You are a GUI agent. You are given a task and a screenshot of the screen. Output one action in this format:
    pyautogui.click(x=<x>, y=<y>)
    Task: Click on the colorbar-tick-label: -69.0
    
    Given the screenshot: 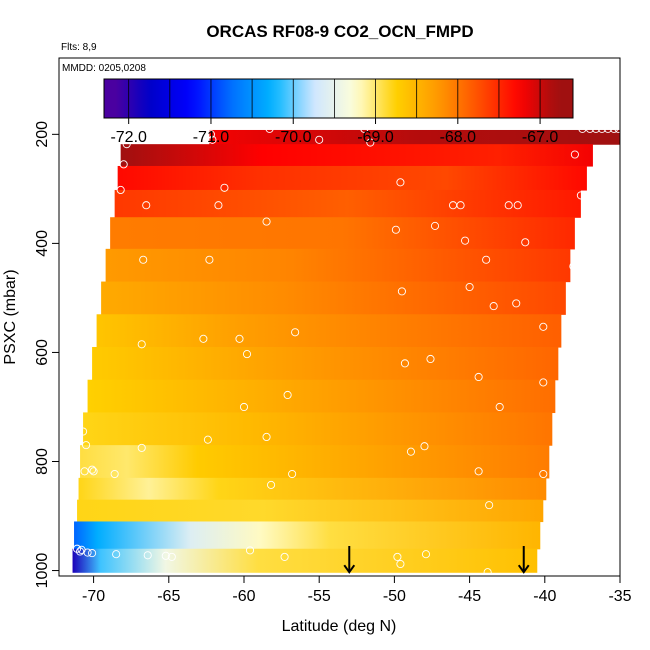 What is the action you would take?
    pyautogui.click(x=375, y=137)
    